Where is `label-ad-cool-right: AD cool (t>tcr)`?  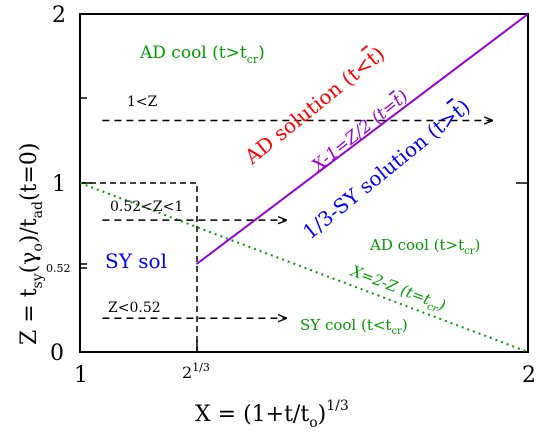 label-ad-cool-right: AD cool (t>tcr) is located at coordinates (424, 246).